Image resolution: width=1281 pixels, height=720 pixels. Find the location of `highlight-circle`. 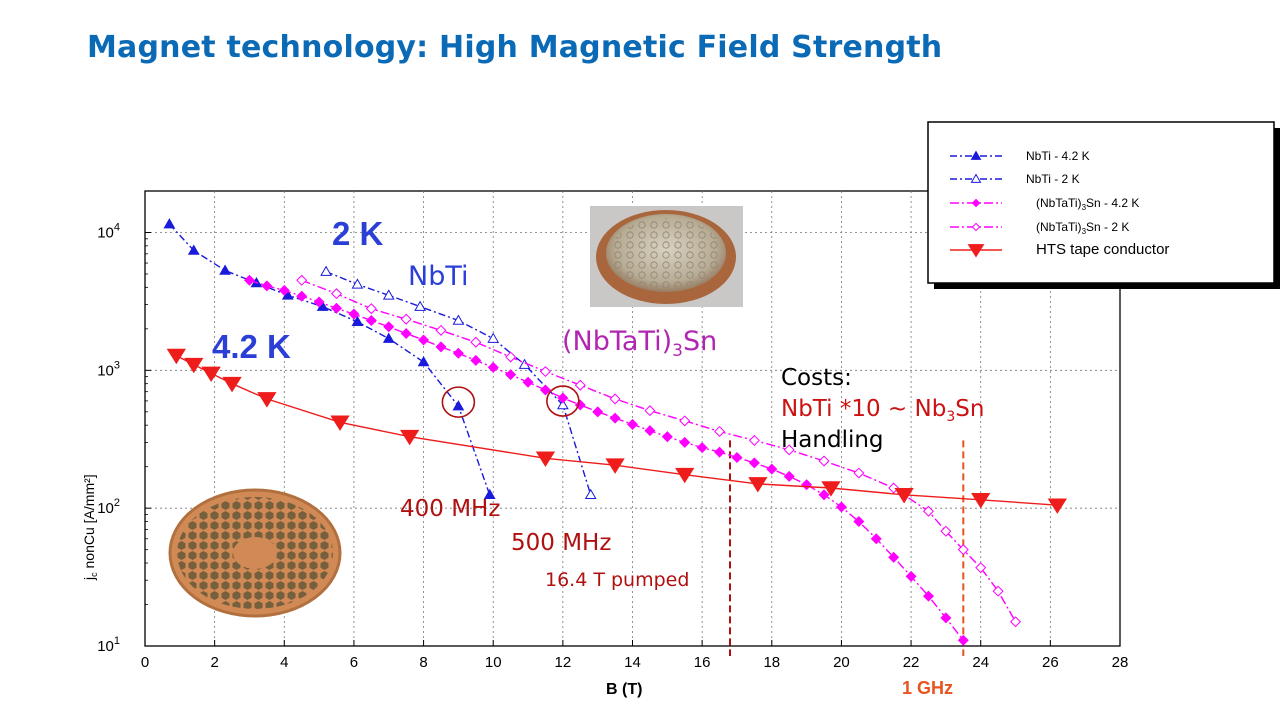

highlight-circle is located at coordinates (563, 401).